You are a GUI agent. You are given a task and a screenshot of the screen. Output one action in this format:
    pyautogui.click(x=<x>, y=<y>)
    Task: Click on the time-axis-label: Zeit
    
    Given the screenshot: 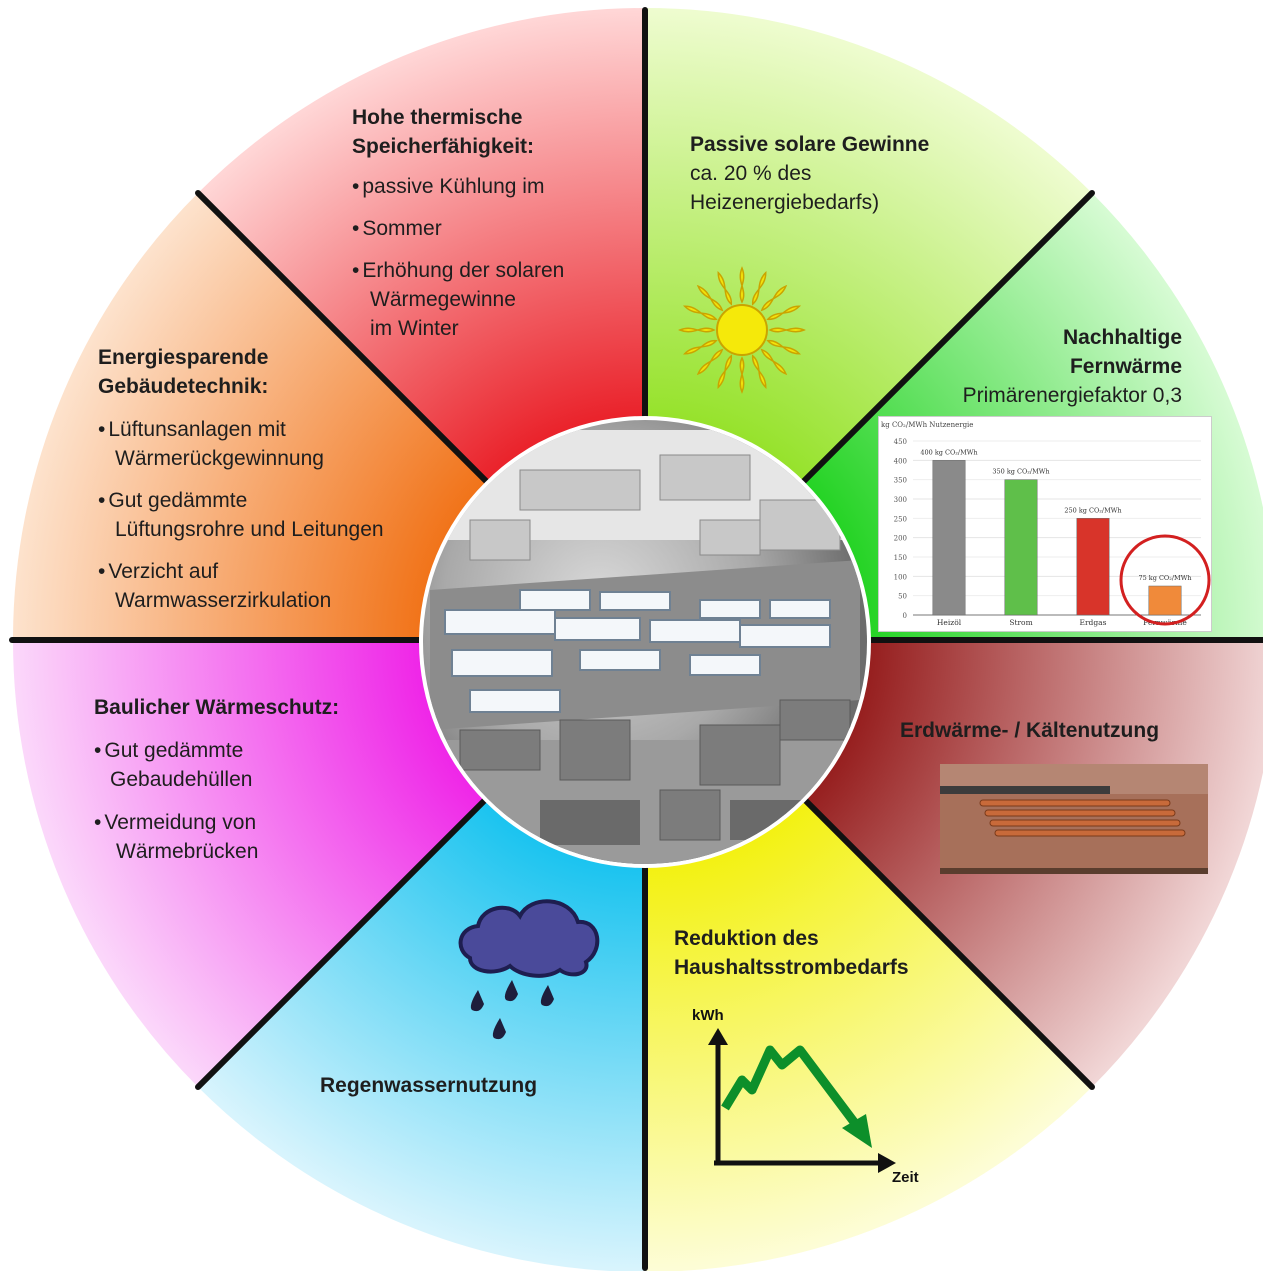 What is the action you would take?
    pyautogui.click(x=905, y=1177)
    